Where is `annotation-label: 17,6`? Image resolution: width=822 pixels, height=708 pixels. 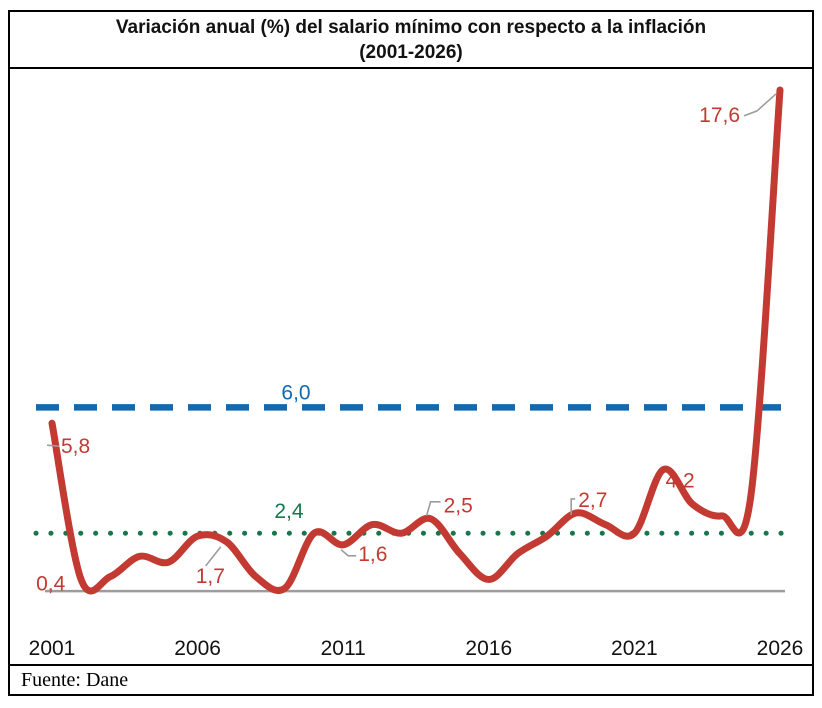 annotation-label: 17,6 is located at coordinates (719, 115).